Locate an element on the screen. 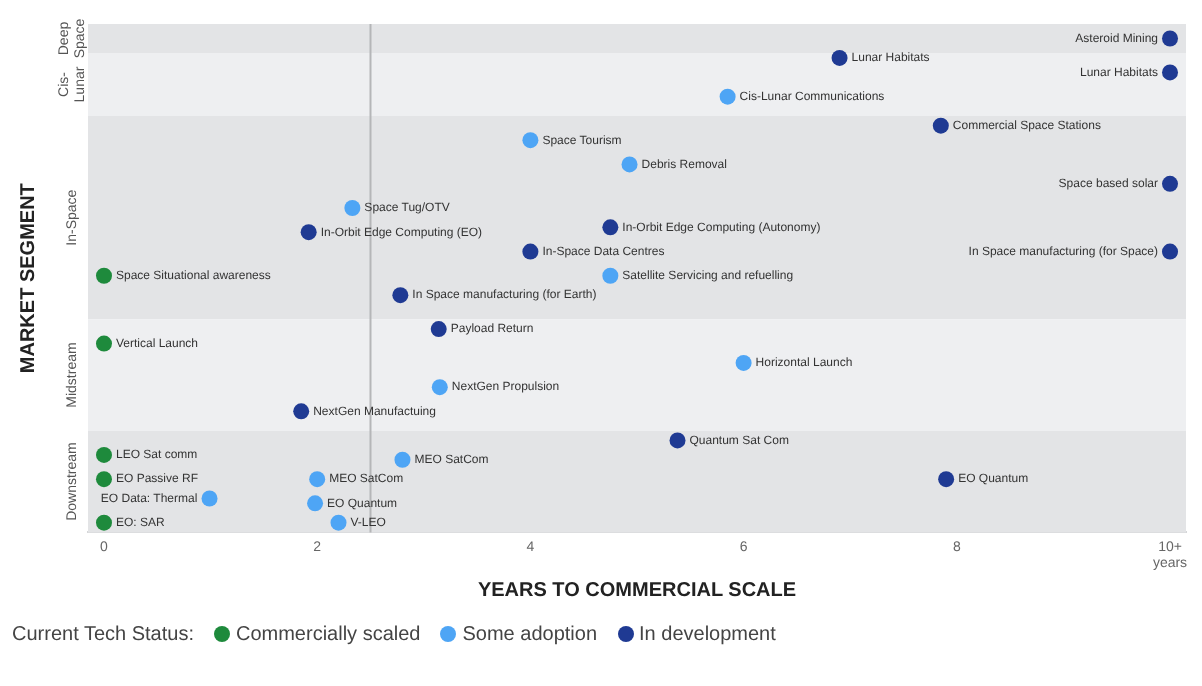  legend-label: Some adoption is located at coordinates (530, 634).